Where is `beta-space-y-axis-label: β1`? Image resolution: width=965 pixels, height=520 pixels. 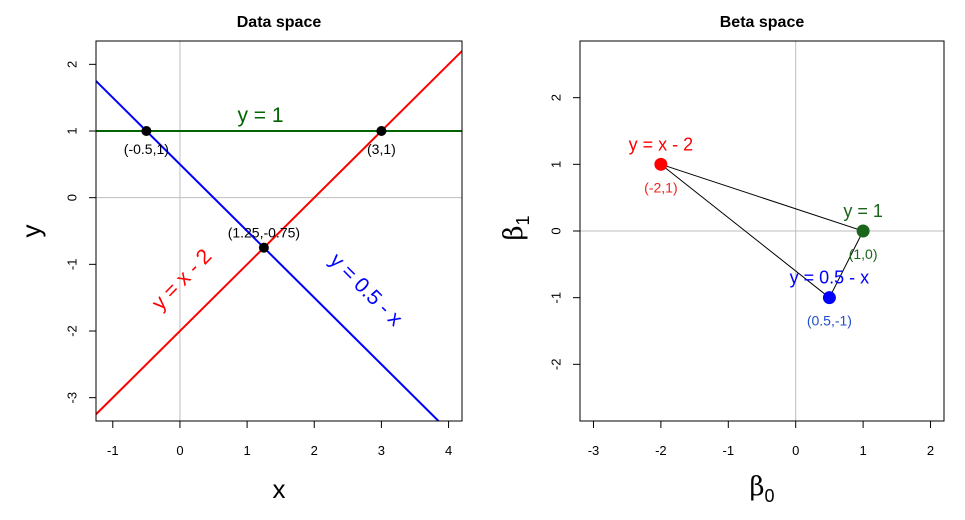 beta-space-y-axis-label: β1 is located at coordinates (516, 227).